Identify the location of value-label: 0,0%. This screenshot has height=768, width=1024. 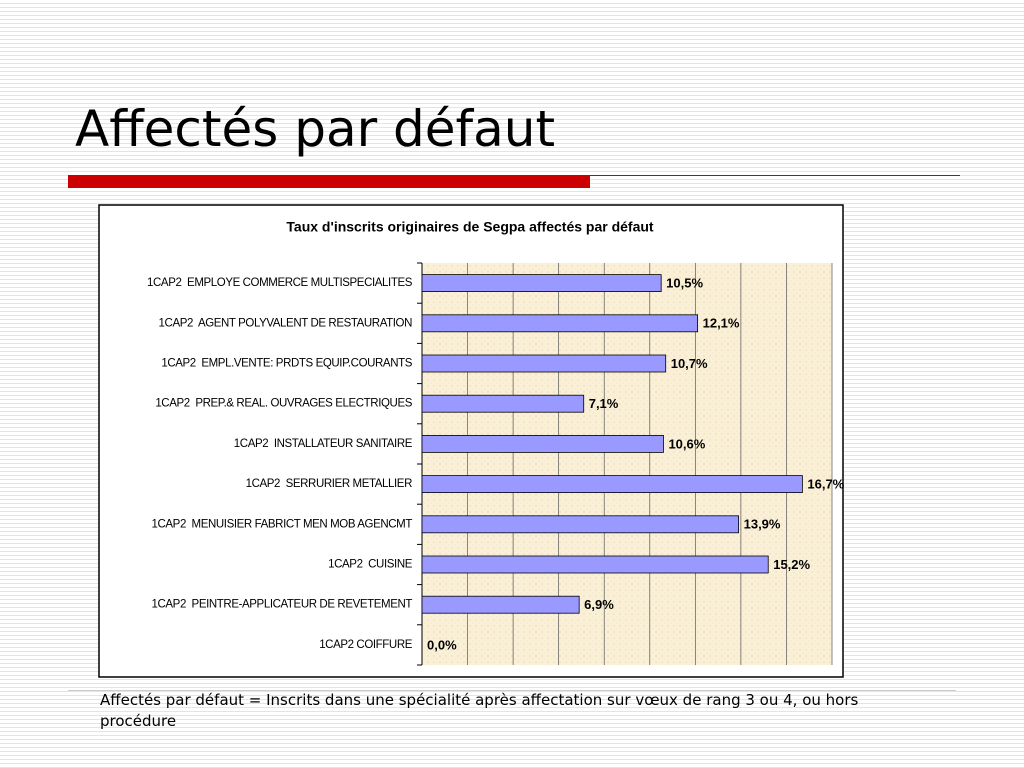
(442, 644).